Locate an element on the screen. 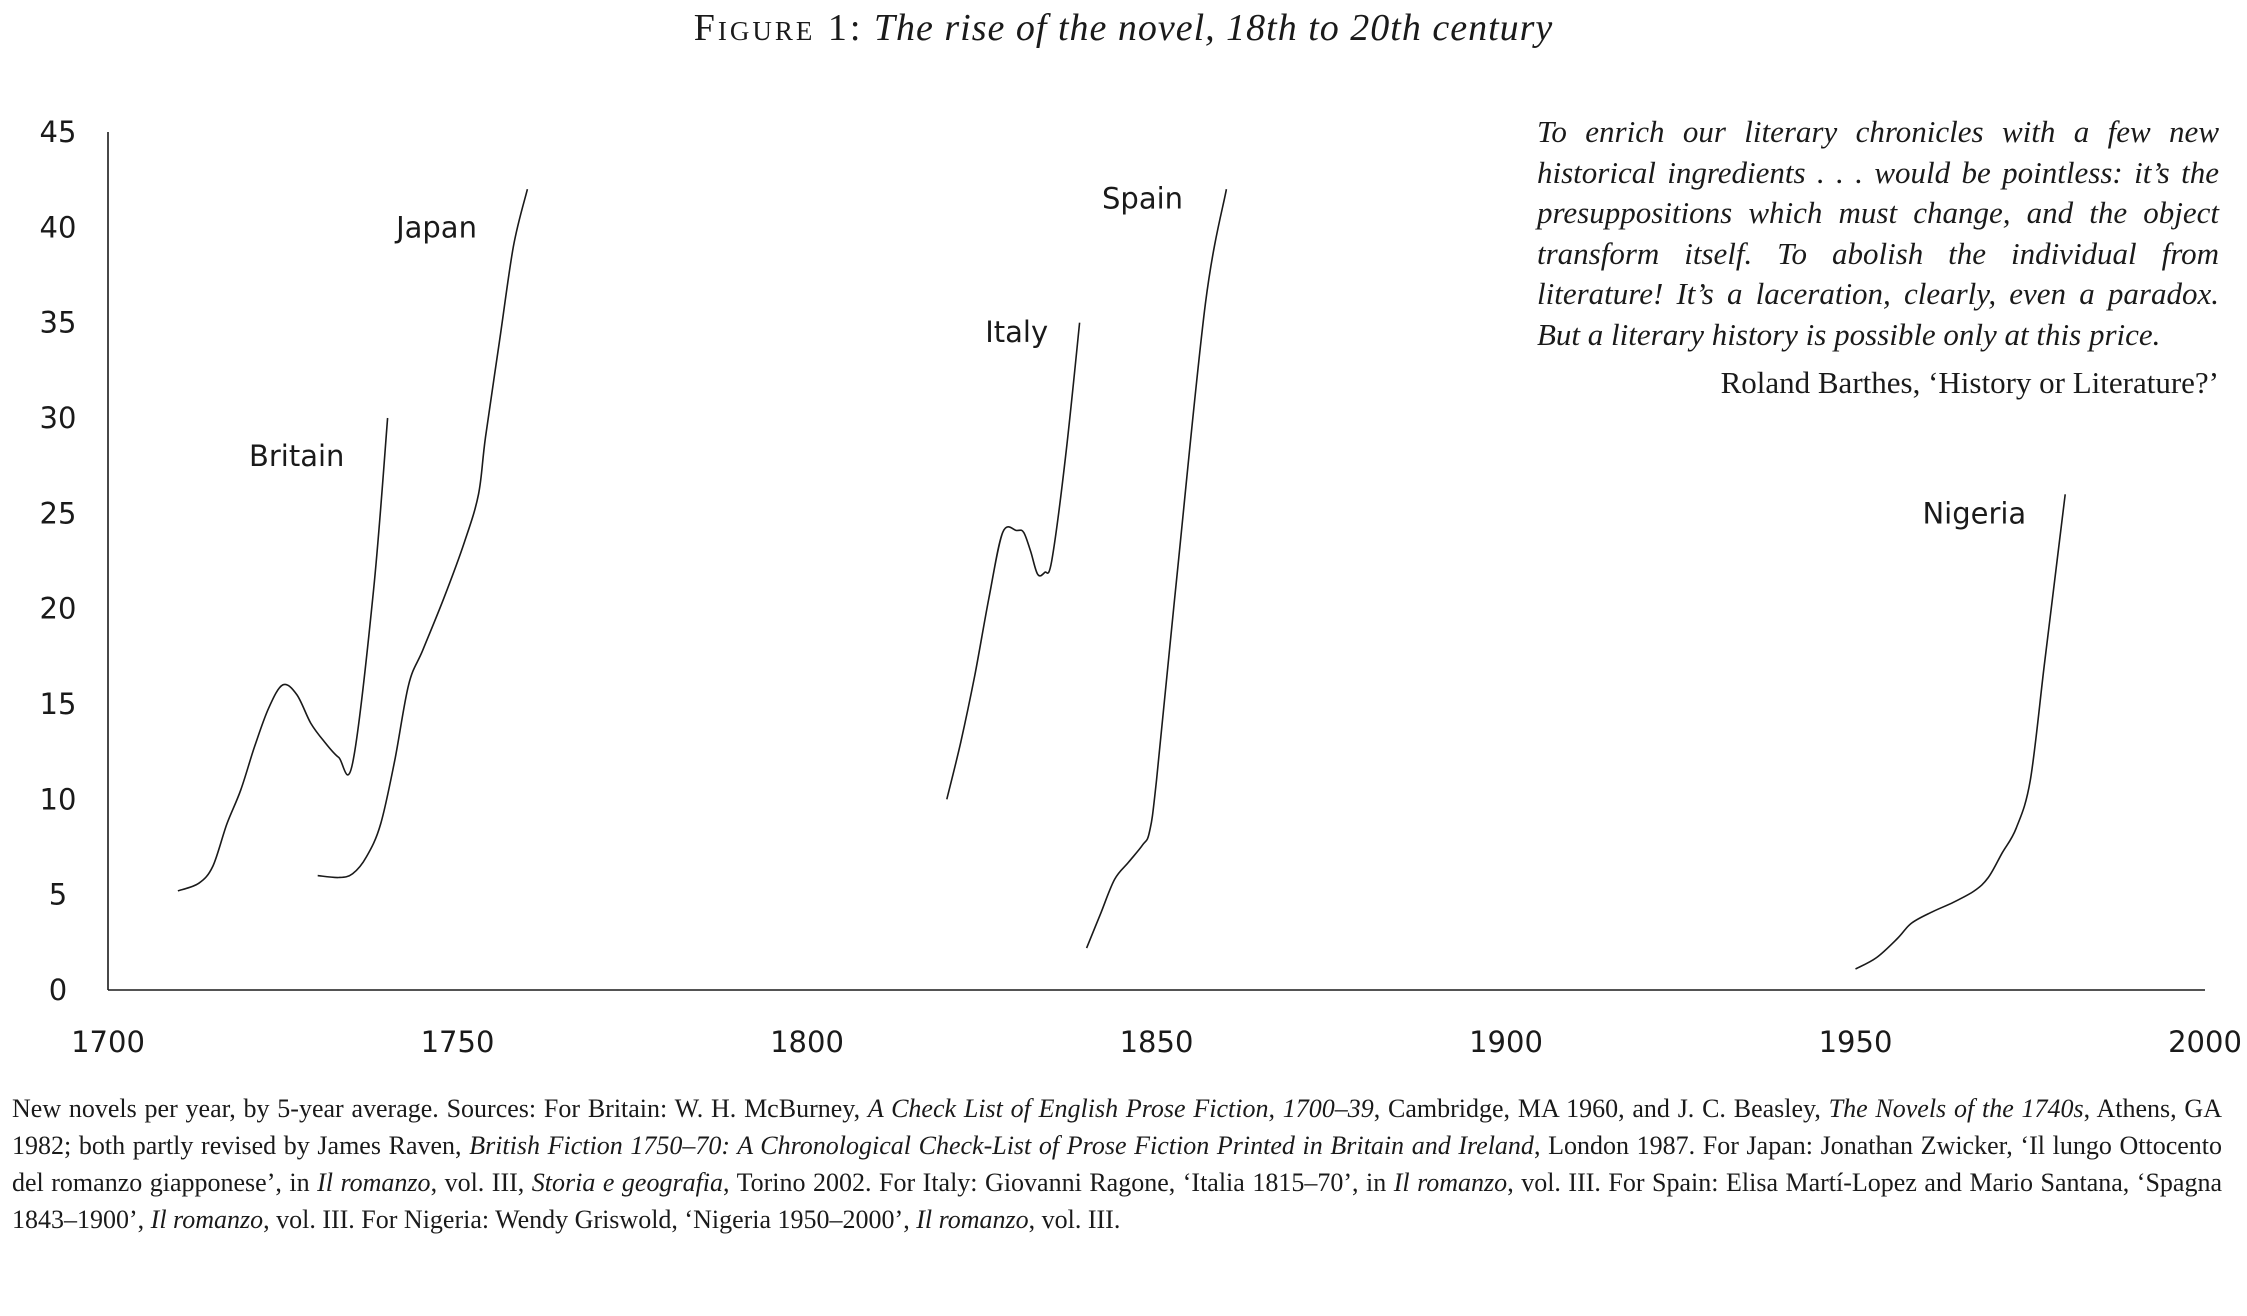 The image size is (2247, 1316). y-tick-label: 35 is located at coordinates (58, 323).